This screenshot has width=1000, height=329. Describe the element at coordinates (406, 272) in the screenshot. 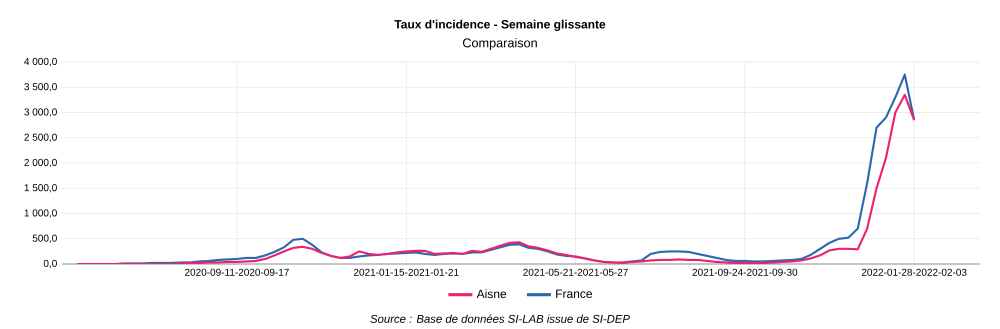

I see `x-tick-label: 2021-01-15-2021-01-21` at that location.